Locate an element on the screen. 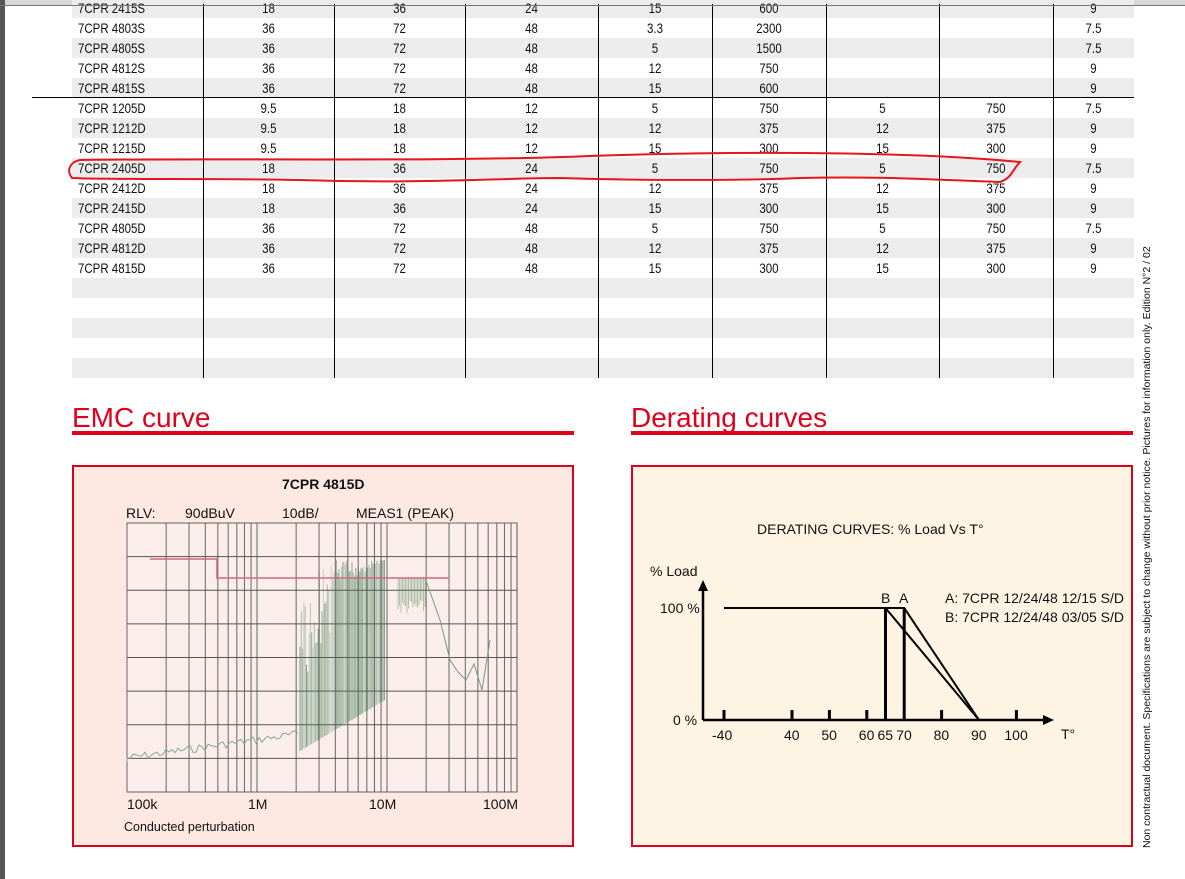 This screenshot has height=879, width=1185. x-tick-label: 80 is located at coordinates (941, 735).